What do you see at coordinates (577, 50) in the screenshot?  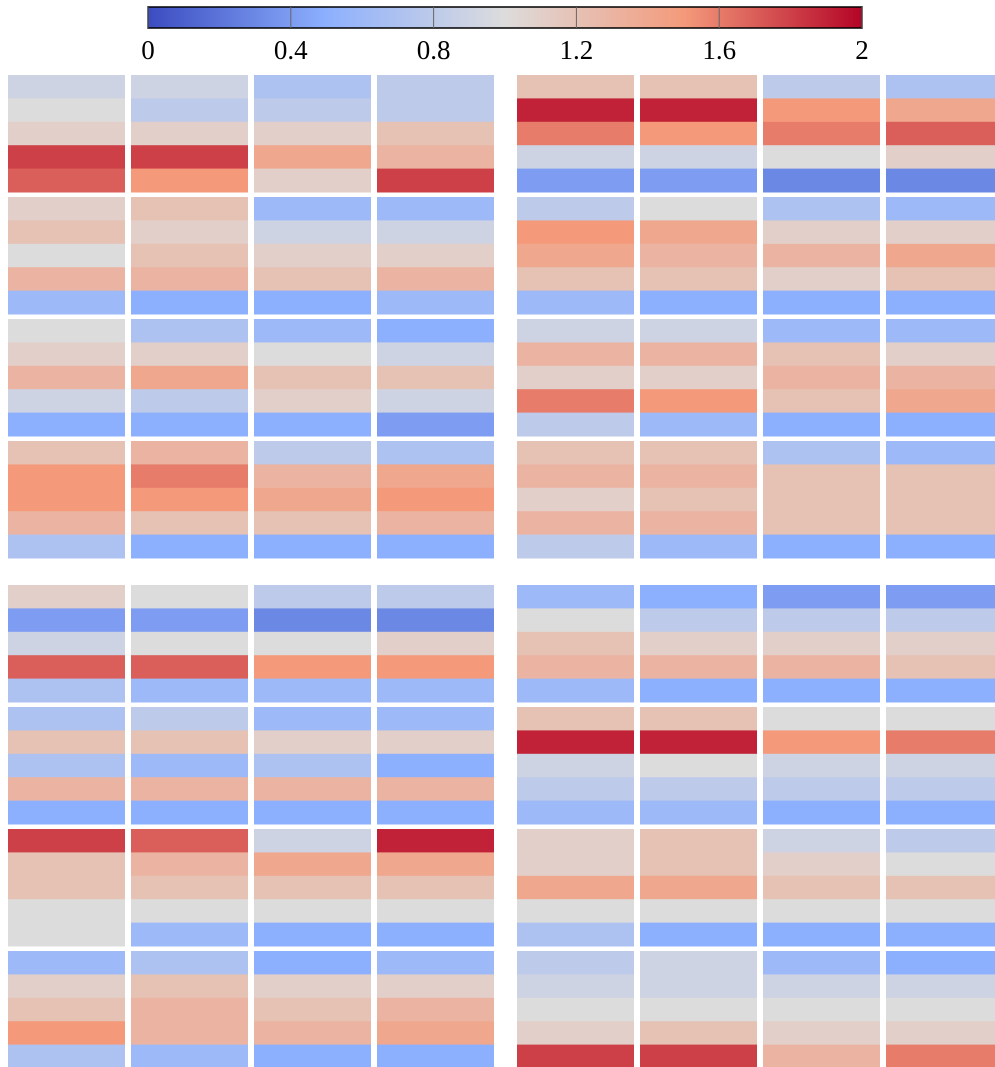 I see `tick-label: 1.2` at bounding box center [577, 50].